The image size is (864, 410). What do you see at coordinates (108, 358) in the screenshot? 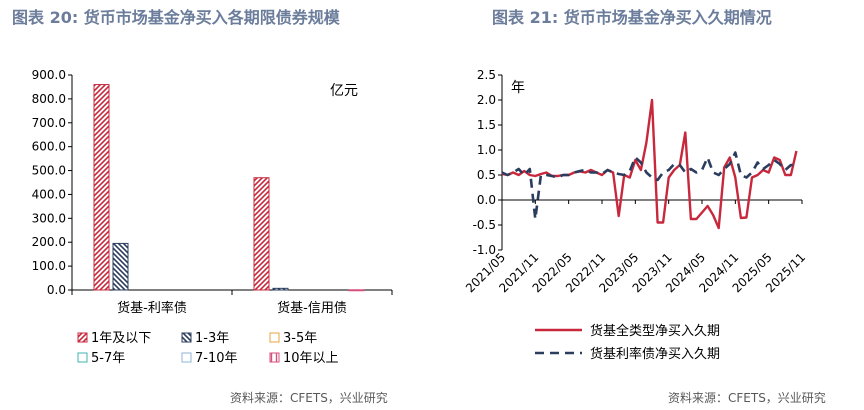
I see `legend-label: 5-7年` at bounding box center [108, 358].